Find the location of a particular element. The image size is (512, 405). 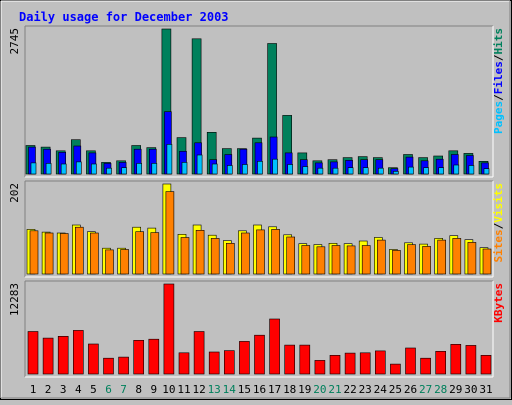

x-tick-label-day-4: 4 is located at coordinates (78, 389).